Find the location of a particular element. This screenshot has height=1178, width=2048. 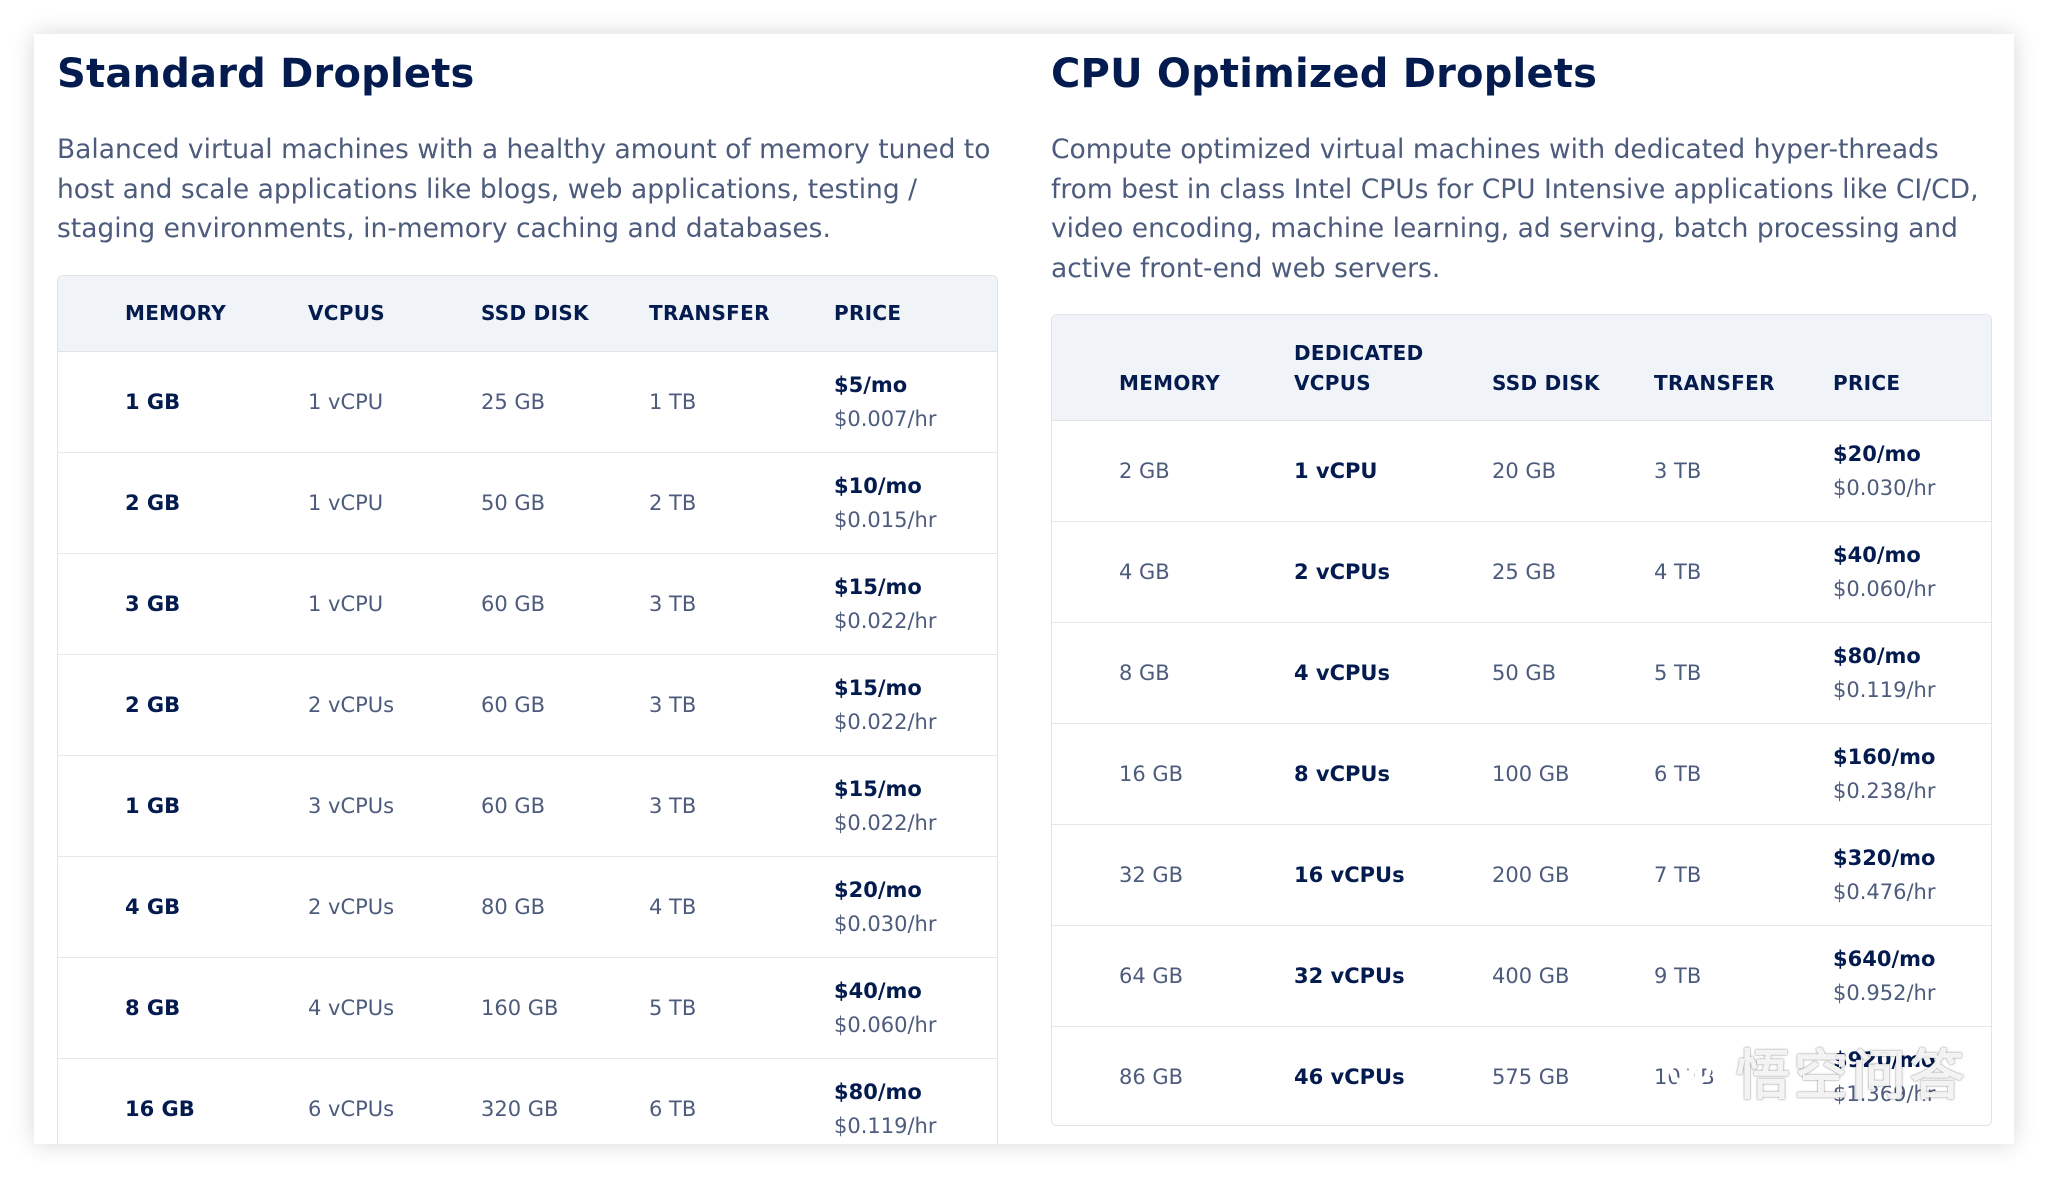

memory-cell: 3 GB is located at coordinates (153, 604).